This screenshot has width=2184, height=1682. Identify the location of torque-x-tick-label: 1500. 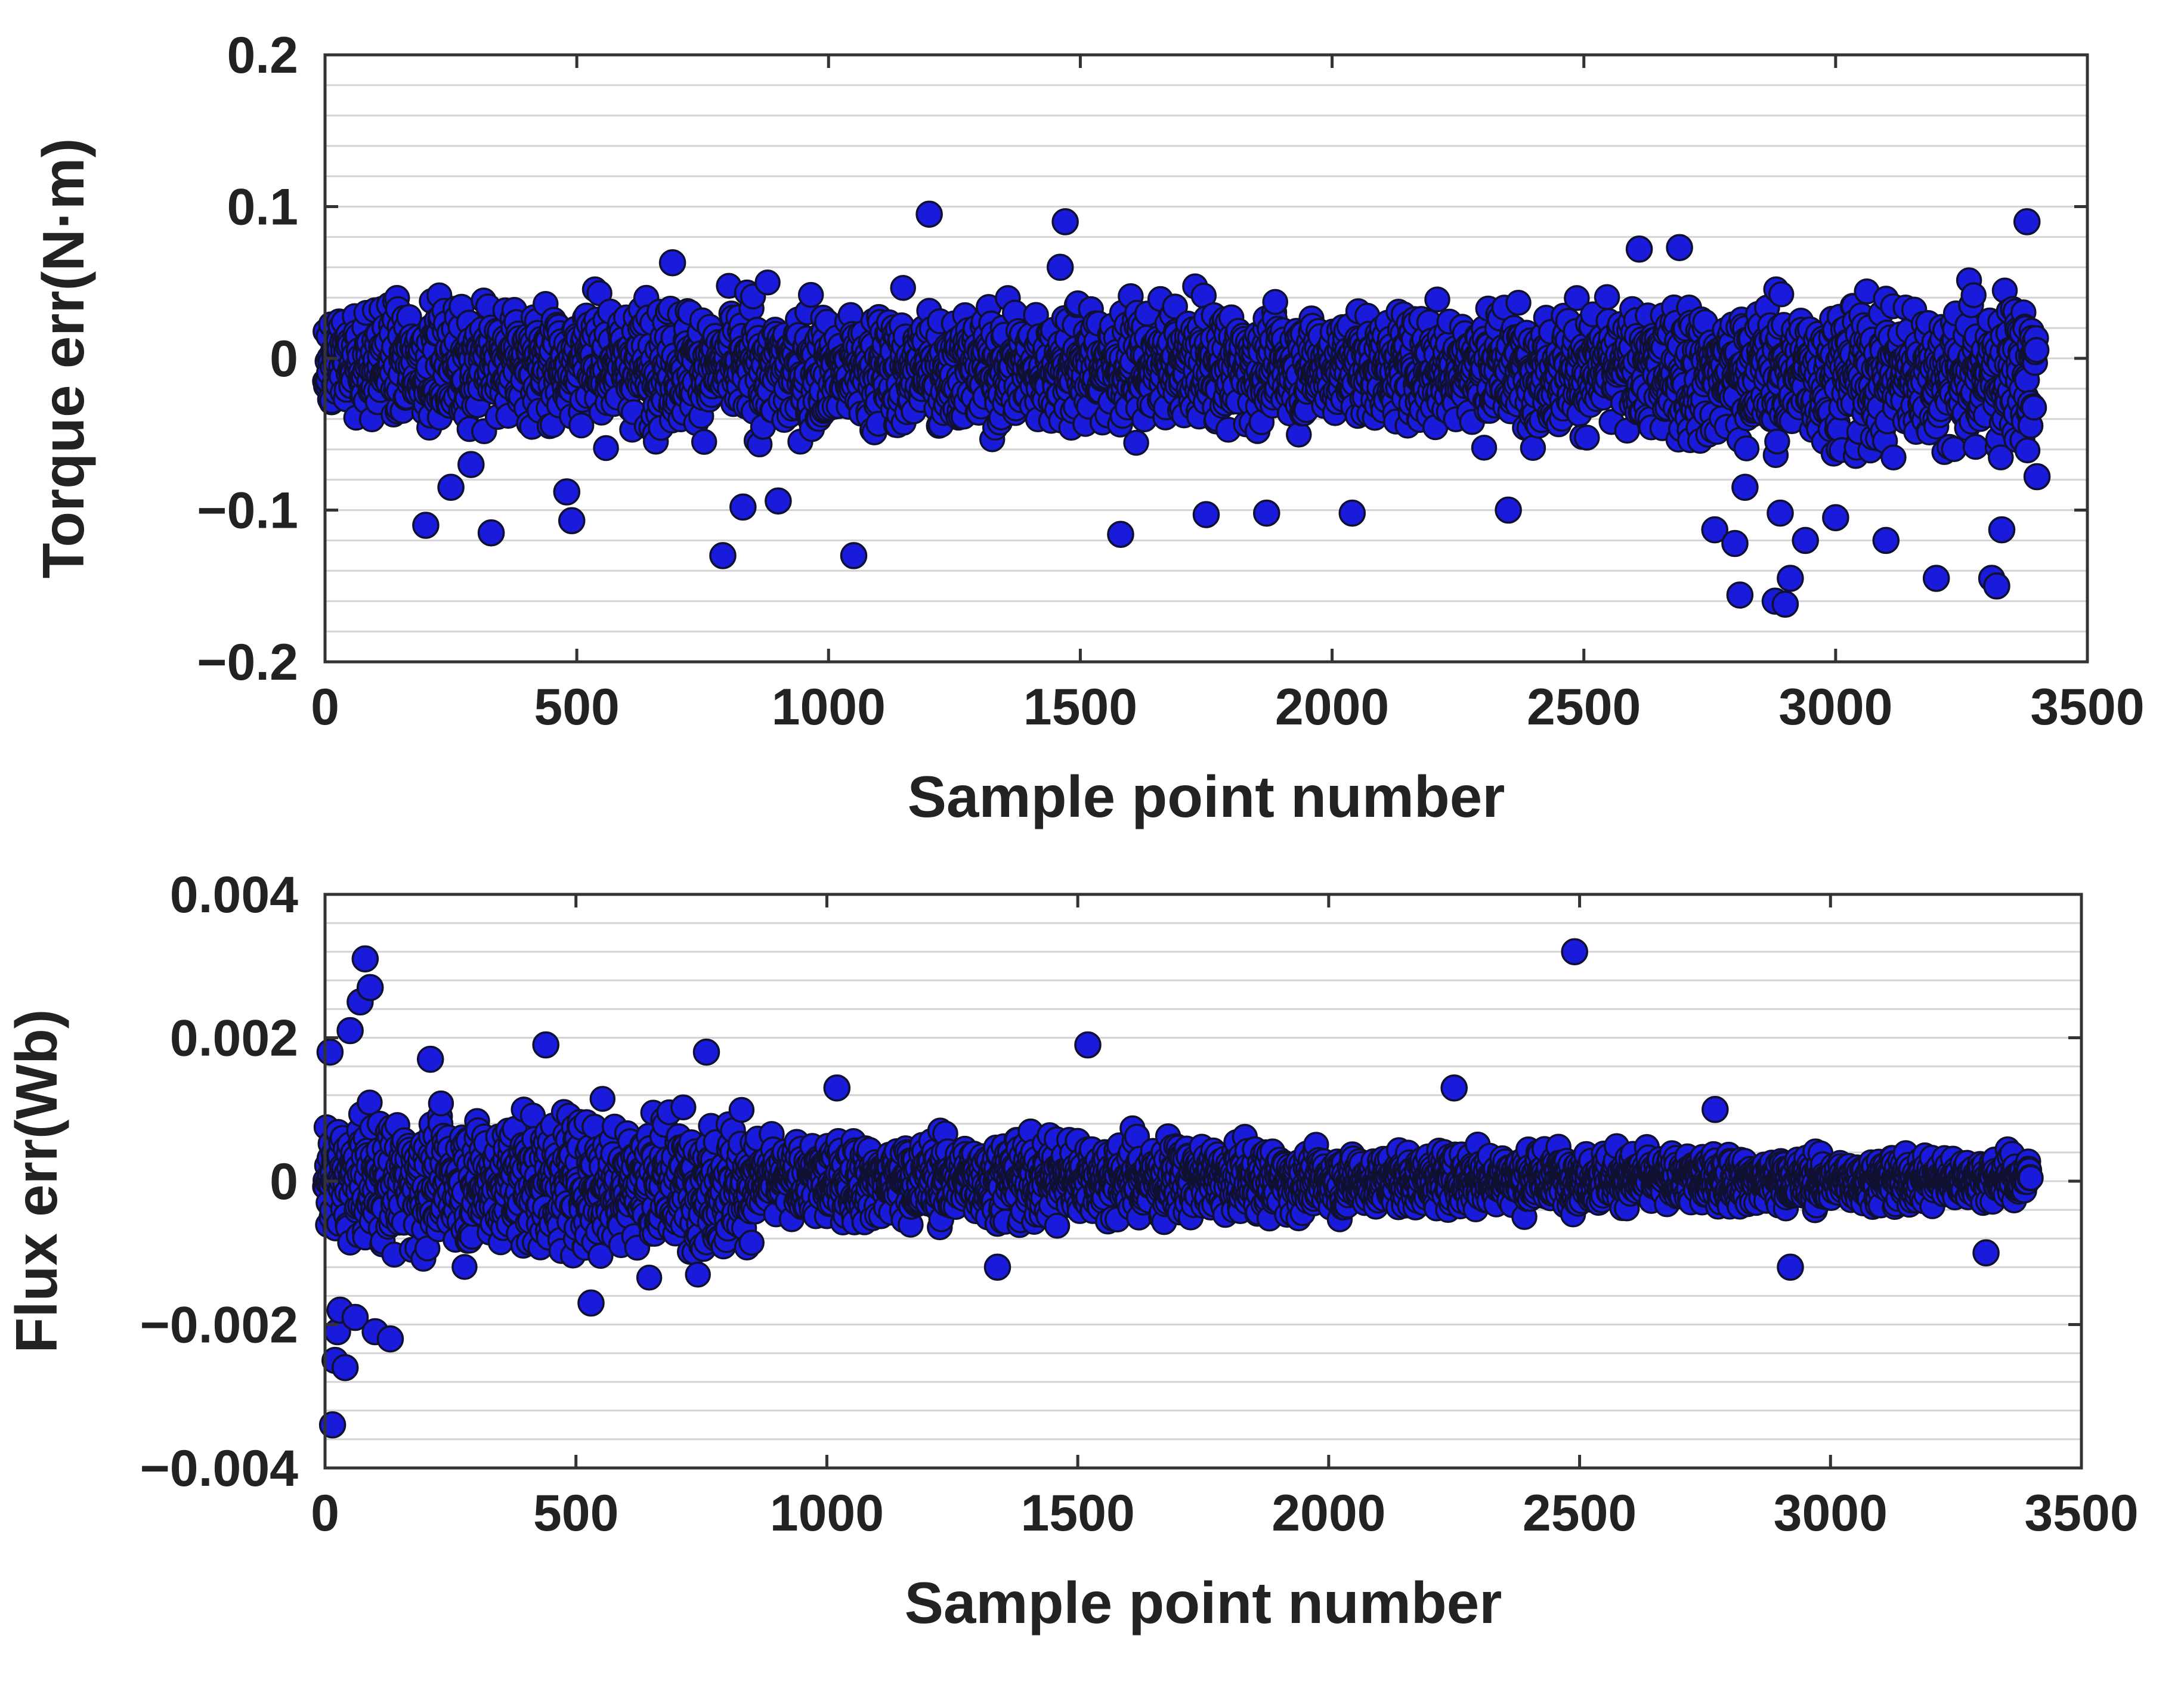
(1080, 707).